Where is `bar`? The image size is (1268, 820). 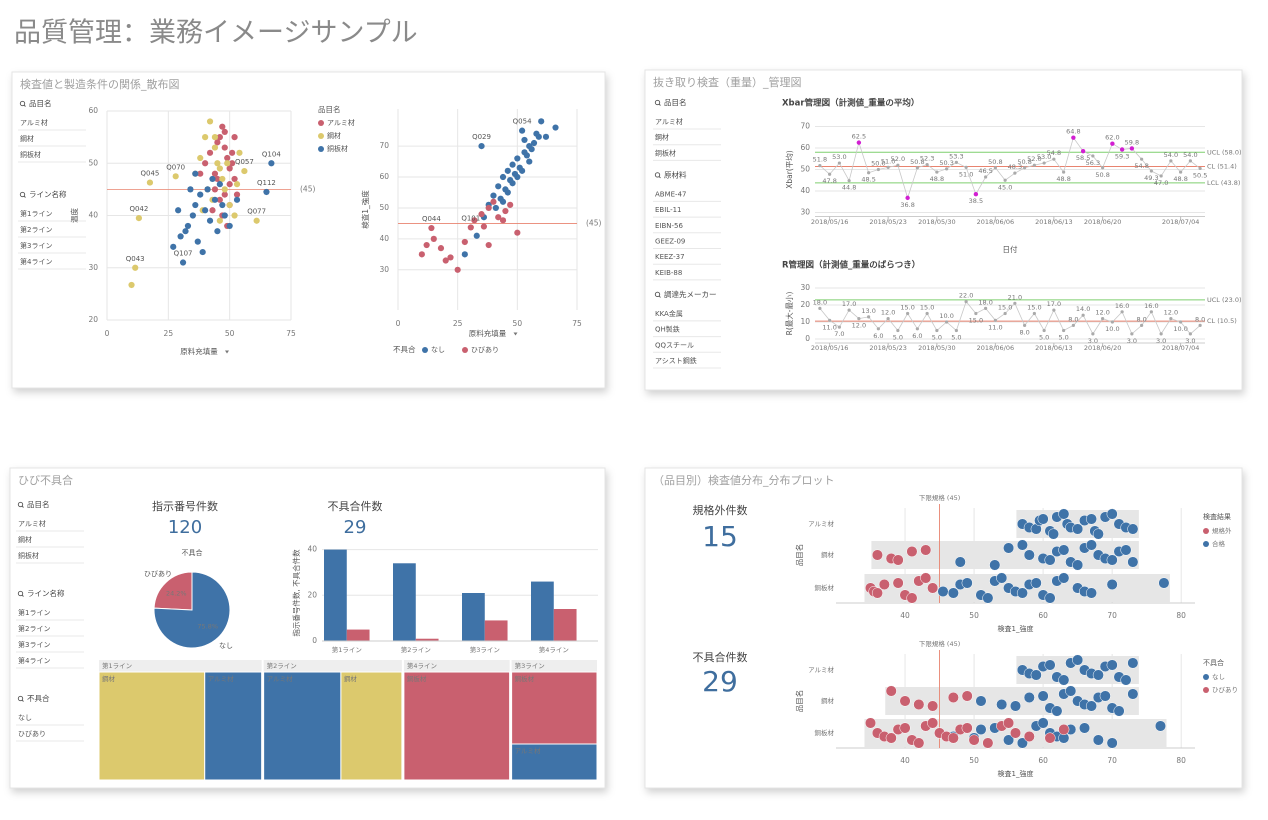
bar is located at coordinates (565, 625).